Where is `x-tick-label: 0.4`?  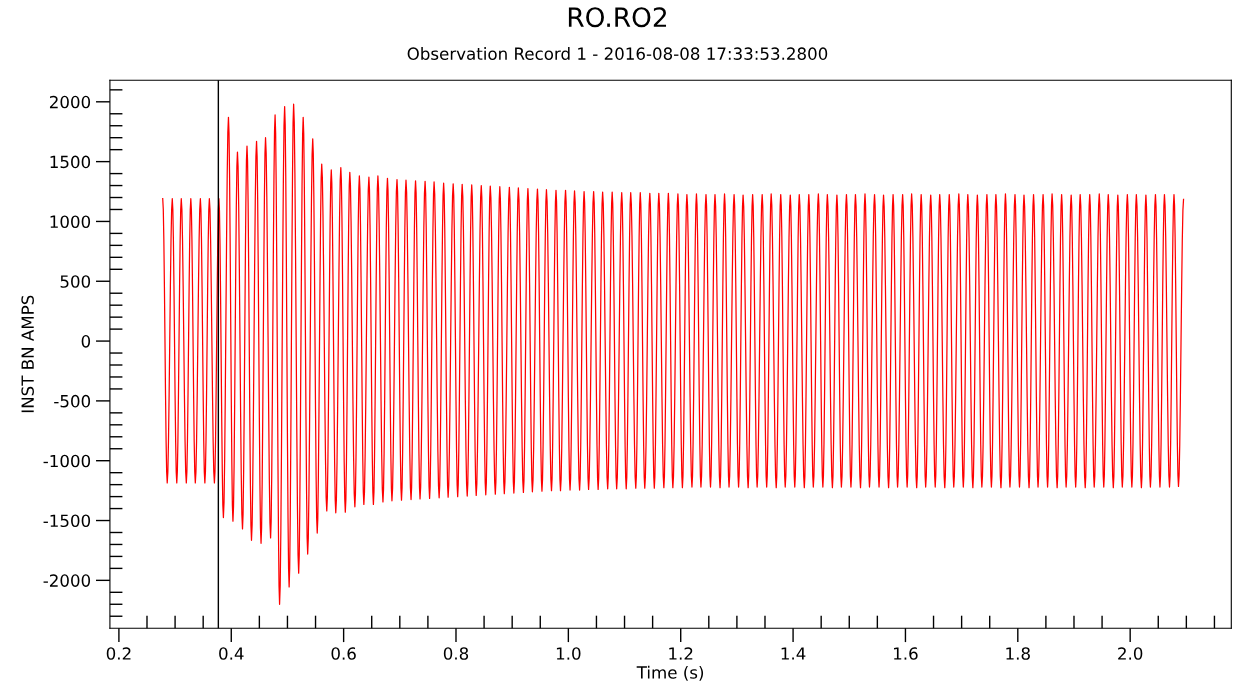 x-tick-label: 0.4 is located at coordinates (231, 653).